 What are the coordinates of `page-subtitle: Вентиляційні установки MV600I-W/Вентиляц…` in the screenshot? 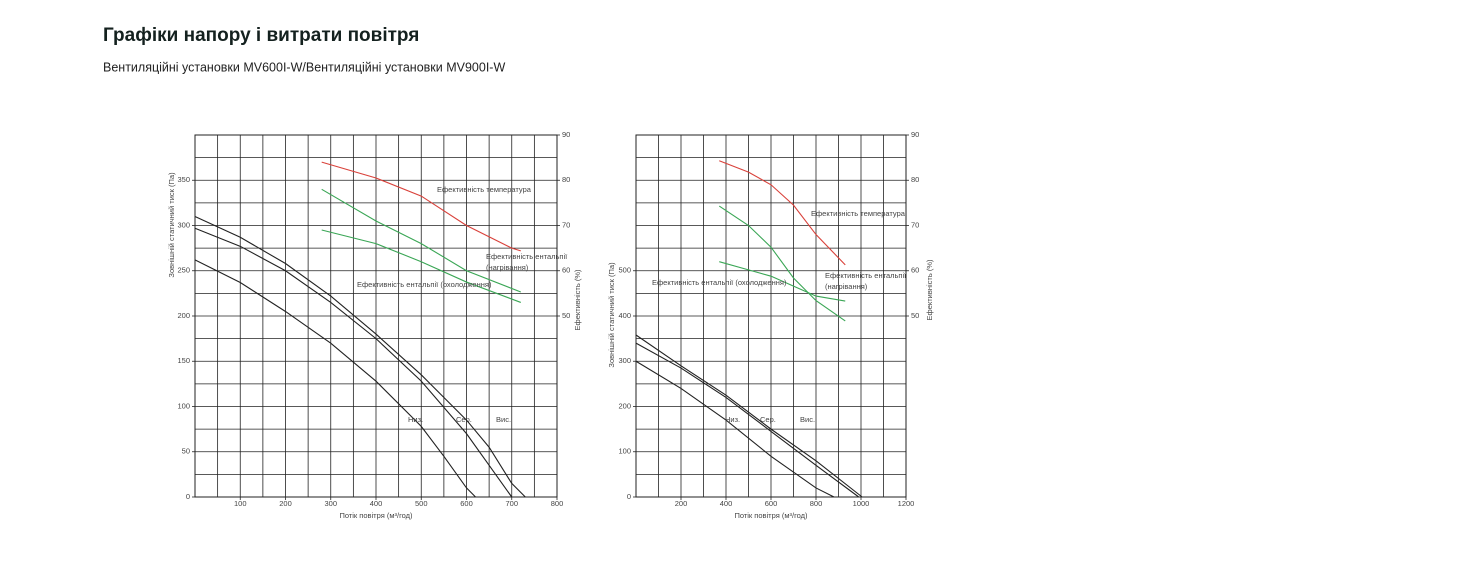 It's located at (304, 67).